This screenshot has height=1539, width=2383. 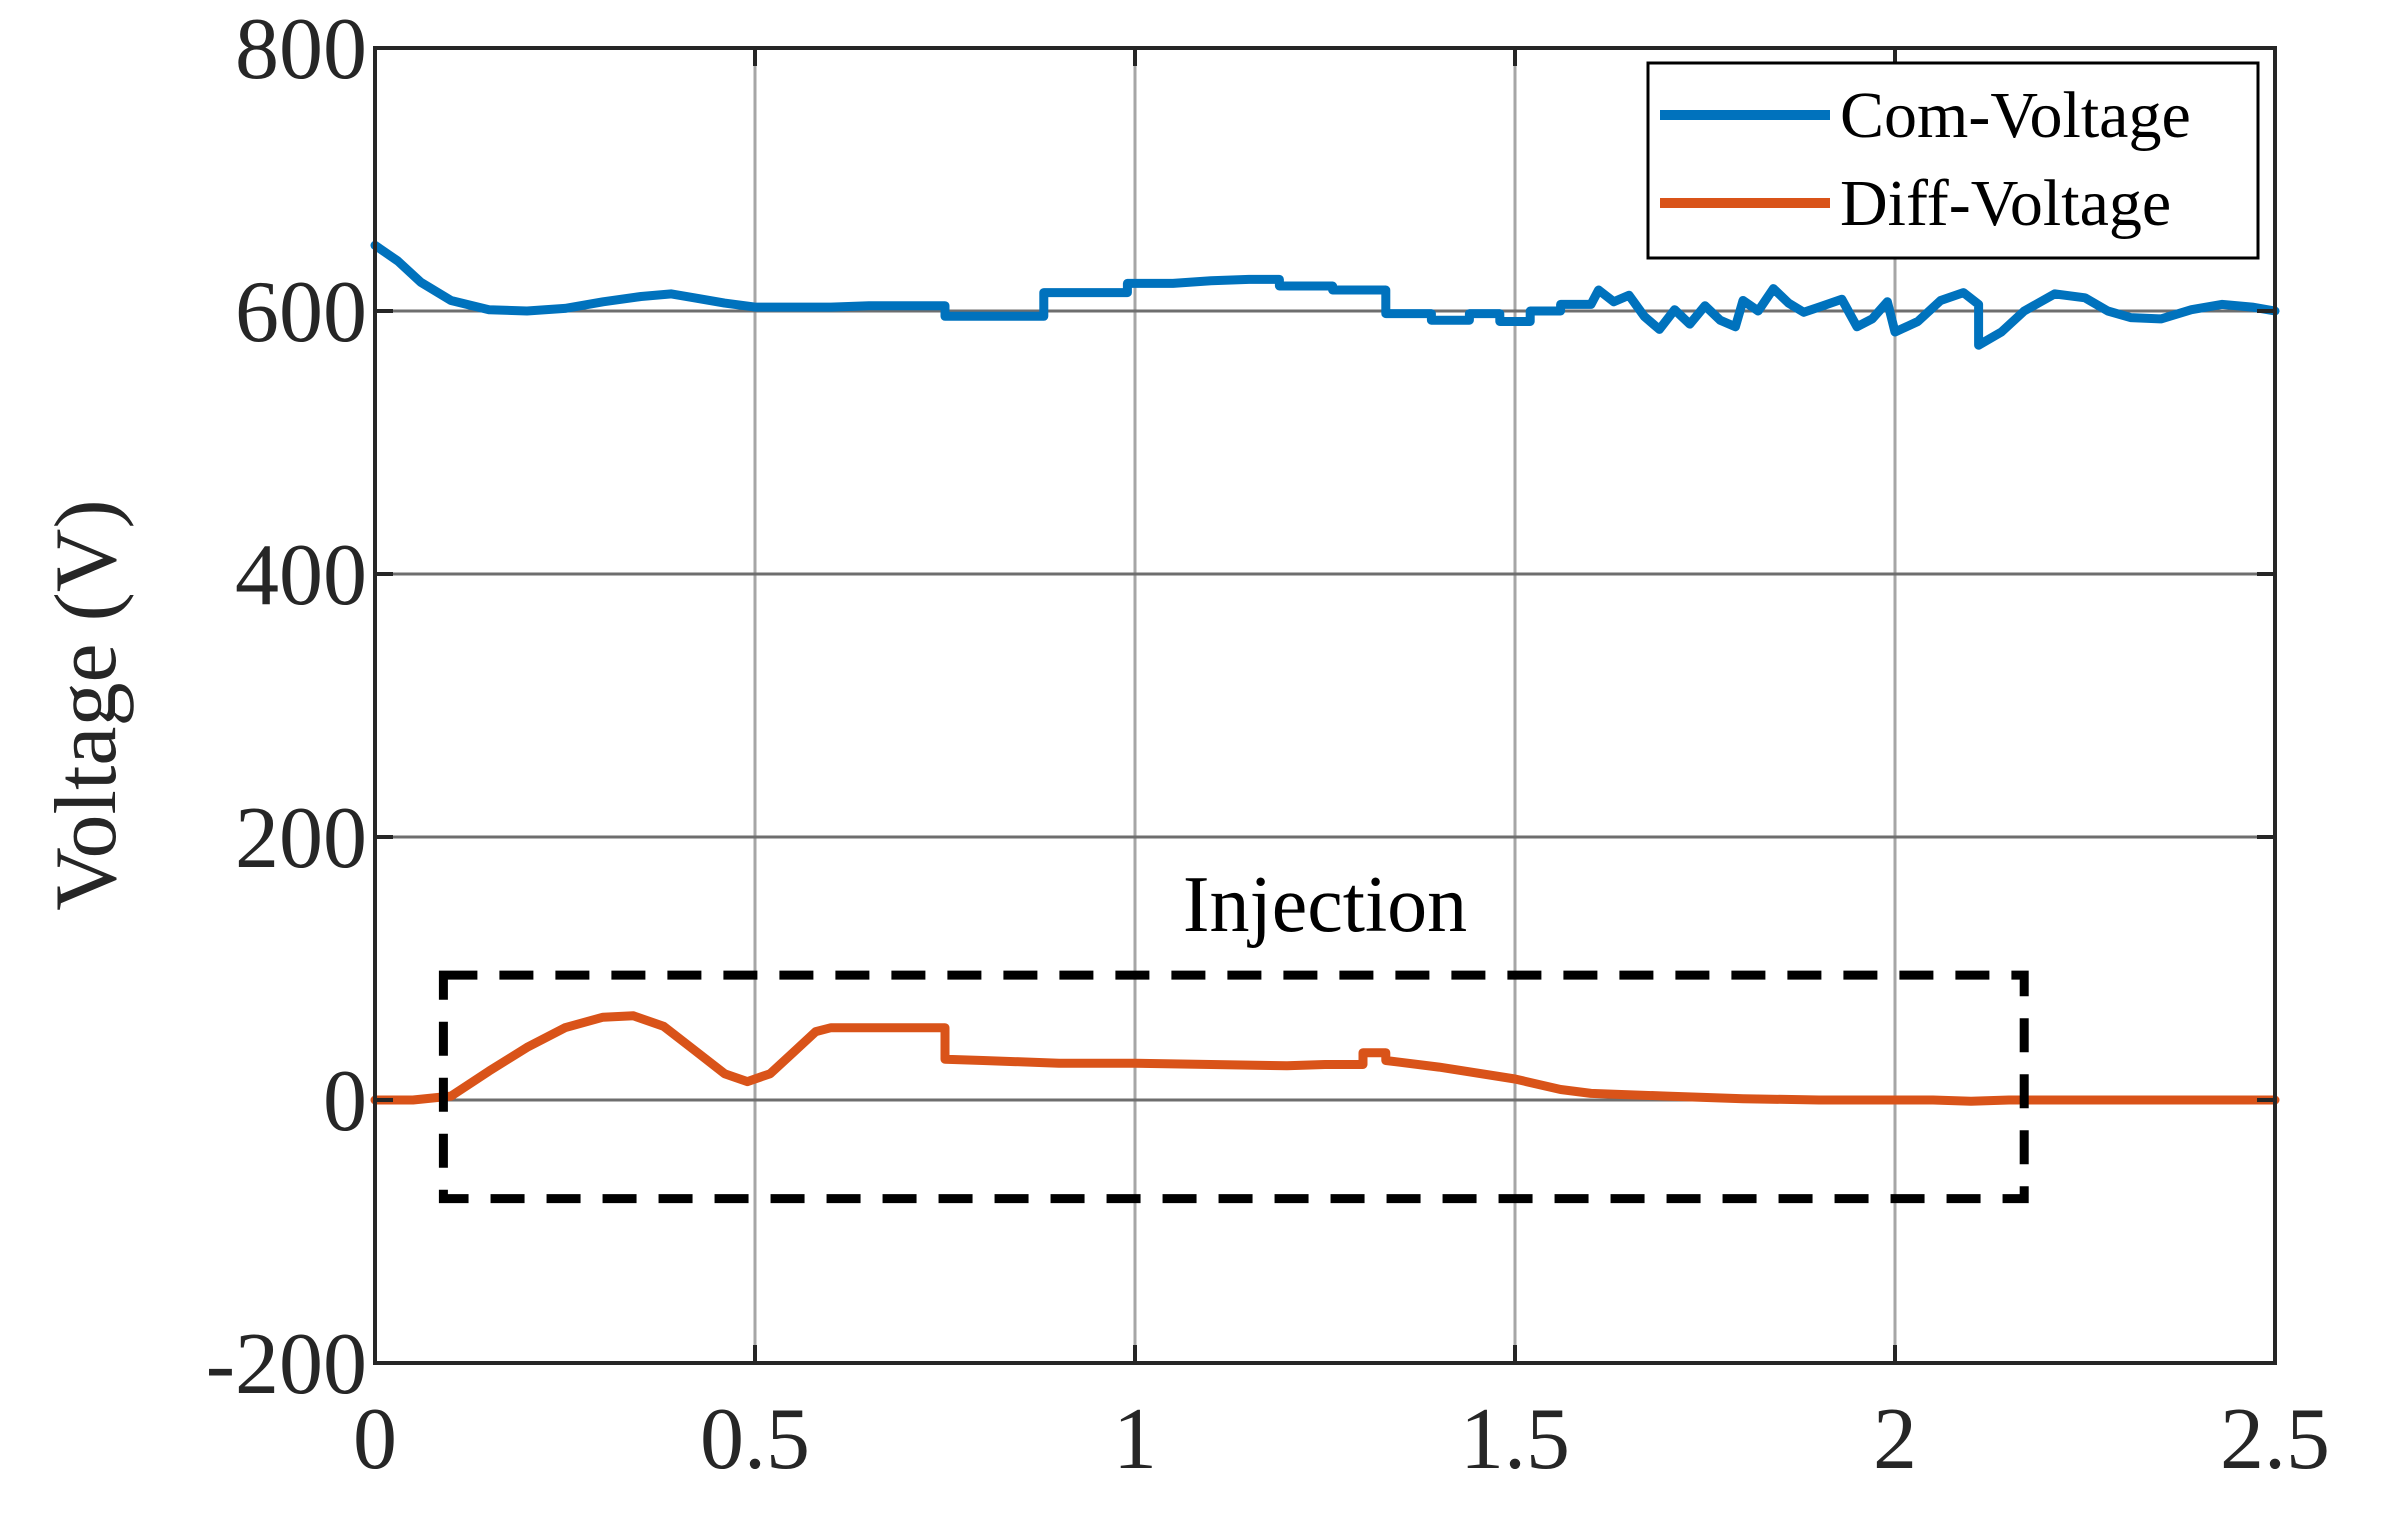 I want to click on x-tick-label: 1.5, so click(x=1515, y=1439).